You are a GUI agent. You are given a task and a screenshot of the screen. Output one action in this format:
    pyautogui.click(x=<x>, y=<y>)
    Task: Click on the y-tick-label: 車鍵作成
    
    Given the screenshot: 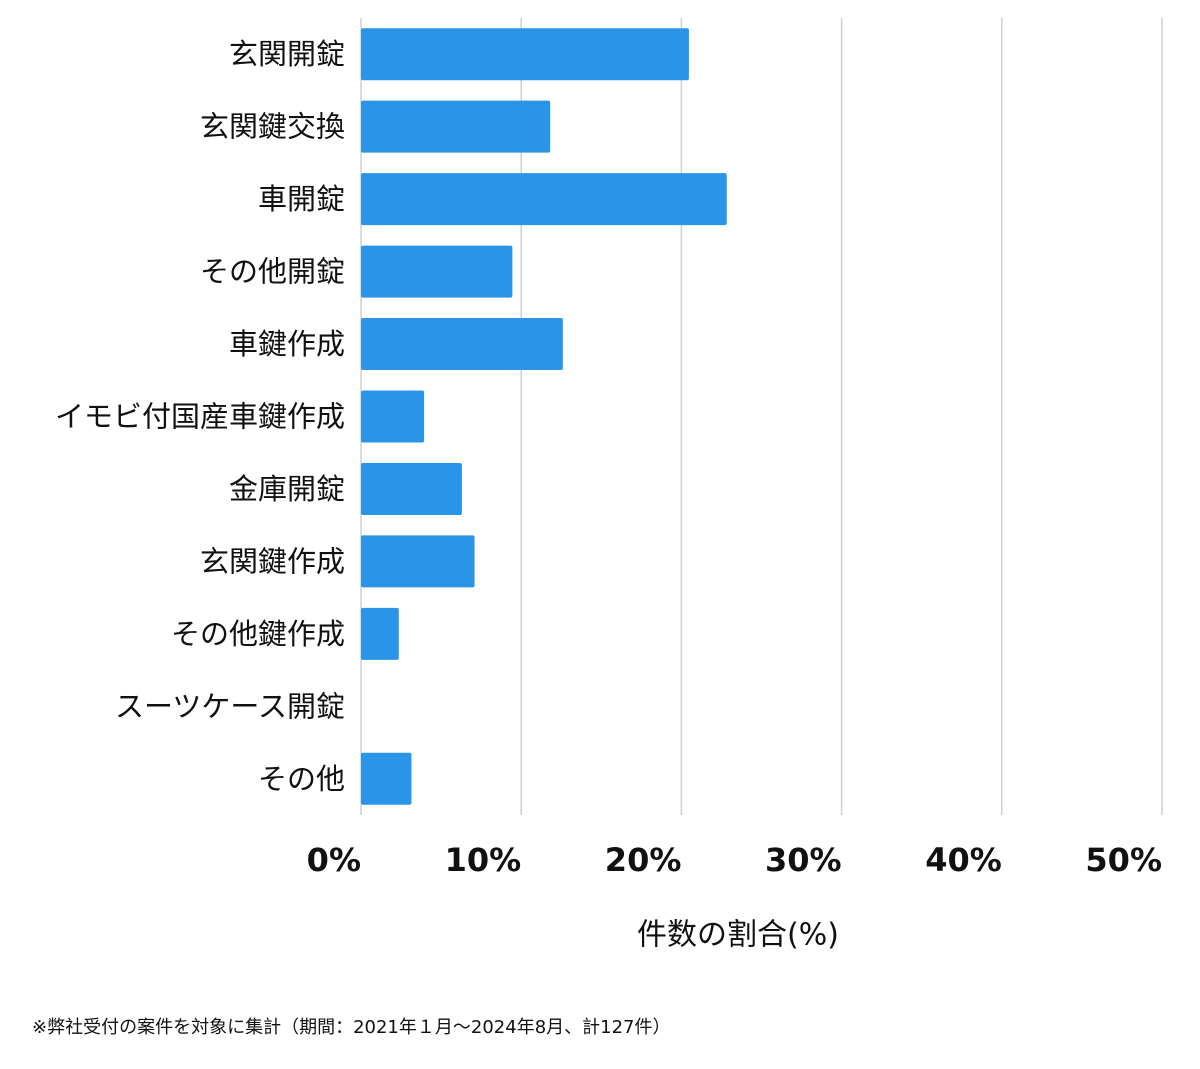 What is the action you would take?
    pyautogui.click(x=287, y=344)
    